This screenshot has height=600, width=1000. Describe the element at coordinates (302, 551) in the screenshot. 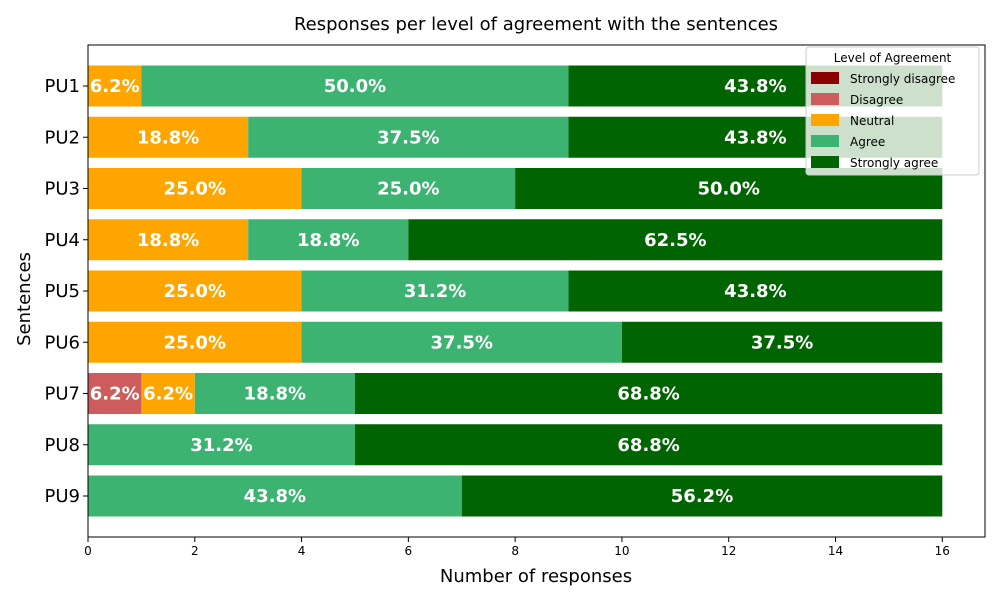

I see `x-tick-label: 4` at that location.